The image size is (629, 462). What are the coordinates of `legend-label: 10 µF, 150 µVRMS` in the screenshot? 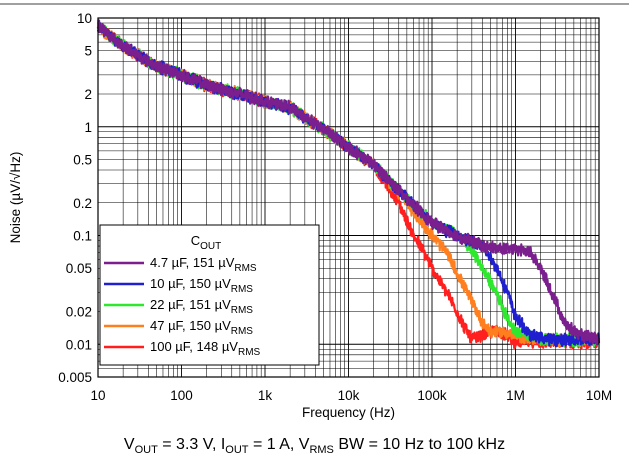 It's located at (201, 285).